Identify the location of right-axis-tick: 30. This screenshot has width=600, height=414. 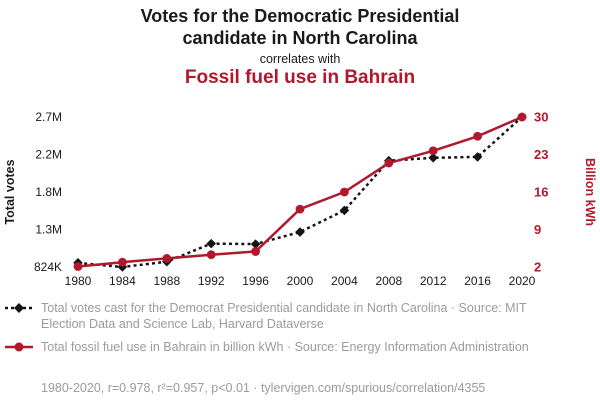
(541, 117).